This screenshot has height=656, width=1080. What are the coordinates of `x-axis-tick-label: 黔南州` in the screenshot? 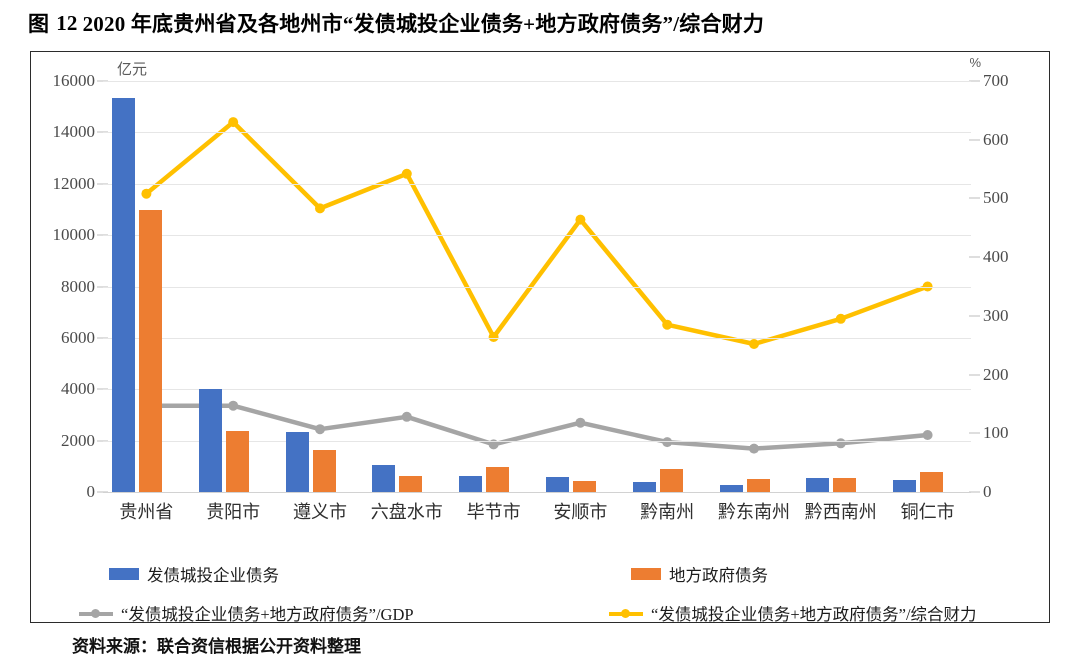 It's located at (667, 512).